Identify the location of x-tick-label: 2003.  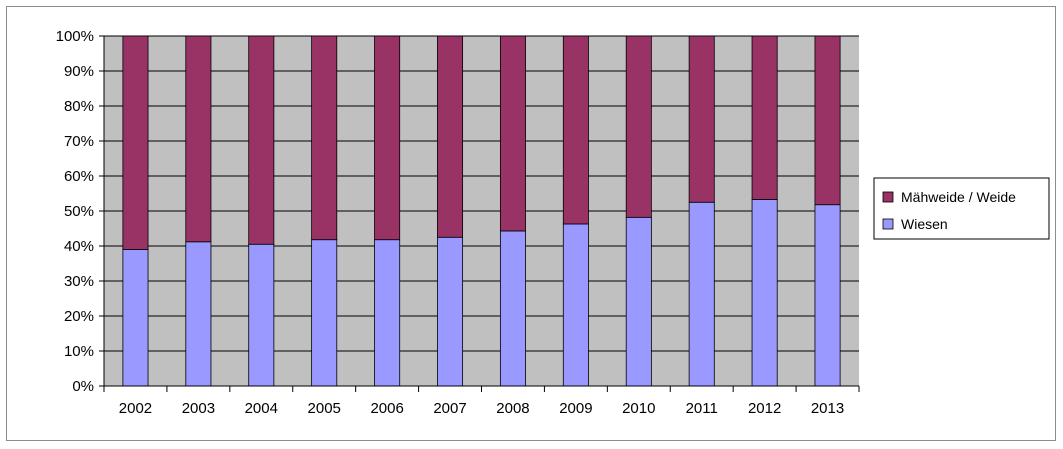
(198, 408).